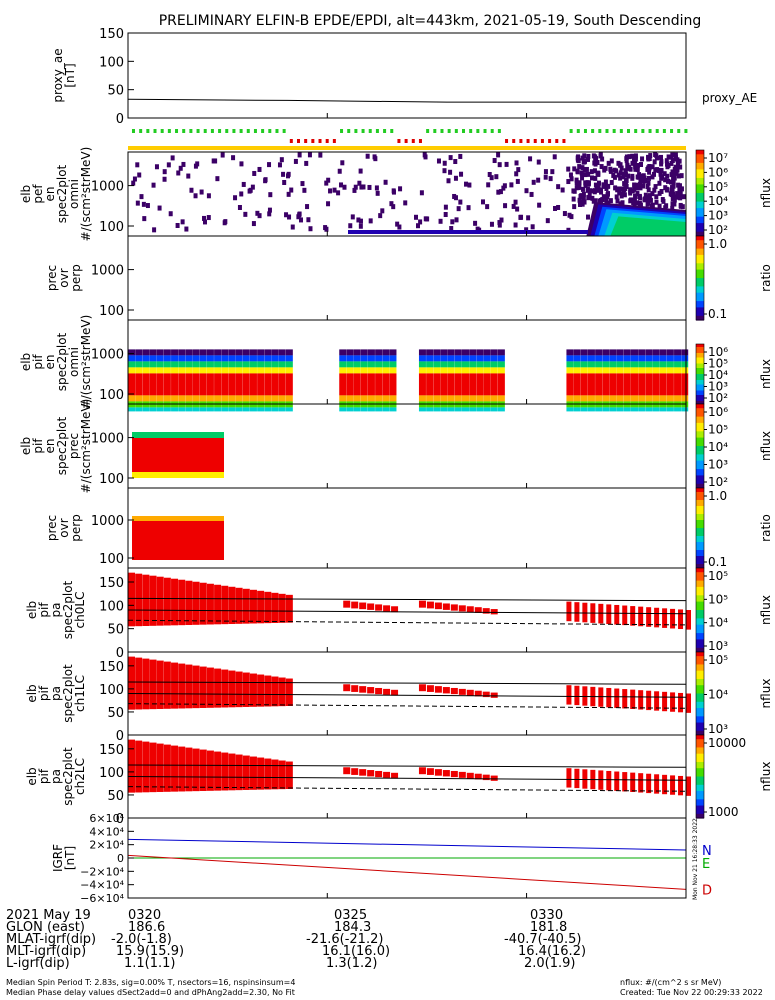 This screenshot has width=775, height=1000. What do you see at coordinates (76, 528) in the screenshot?
I see `y-axis-label: perp` at bounding box center [76, 528].